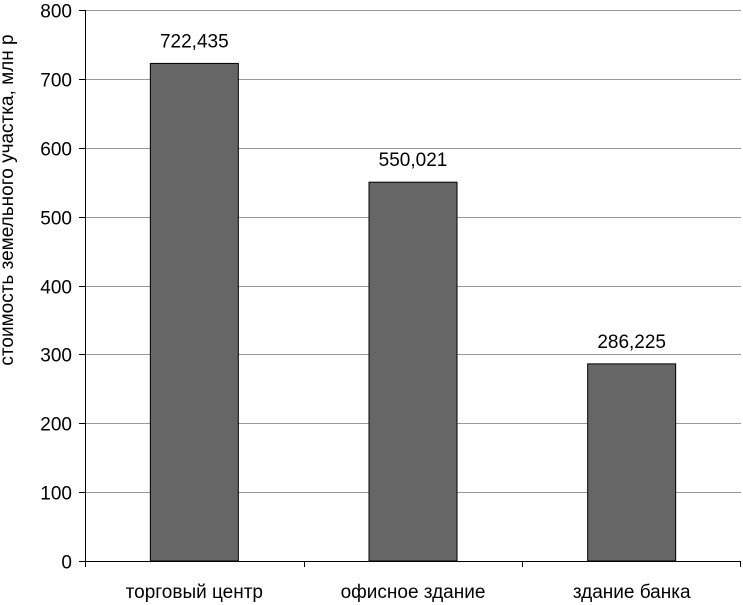 This screenshot has height=605, width=743. What do you see at coordinates (194, 592) in the screenshot?
I see `category-label: торговый центр` at bounding box center [194, 592].